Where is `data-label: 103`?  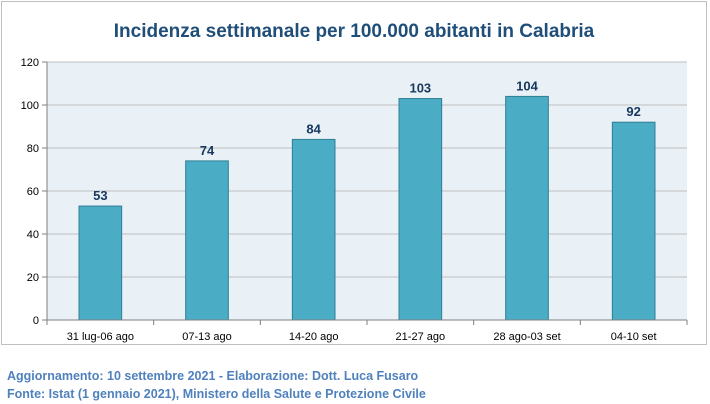
data-label: 103 is located at coordinates (420, 88).